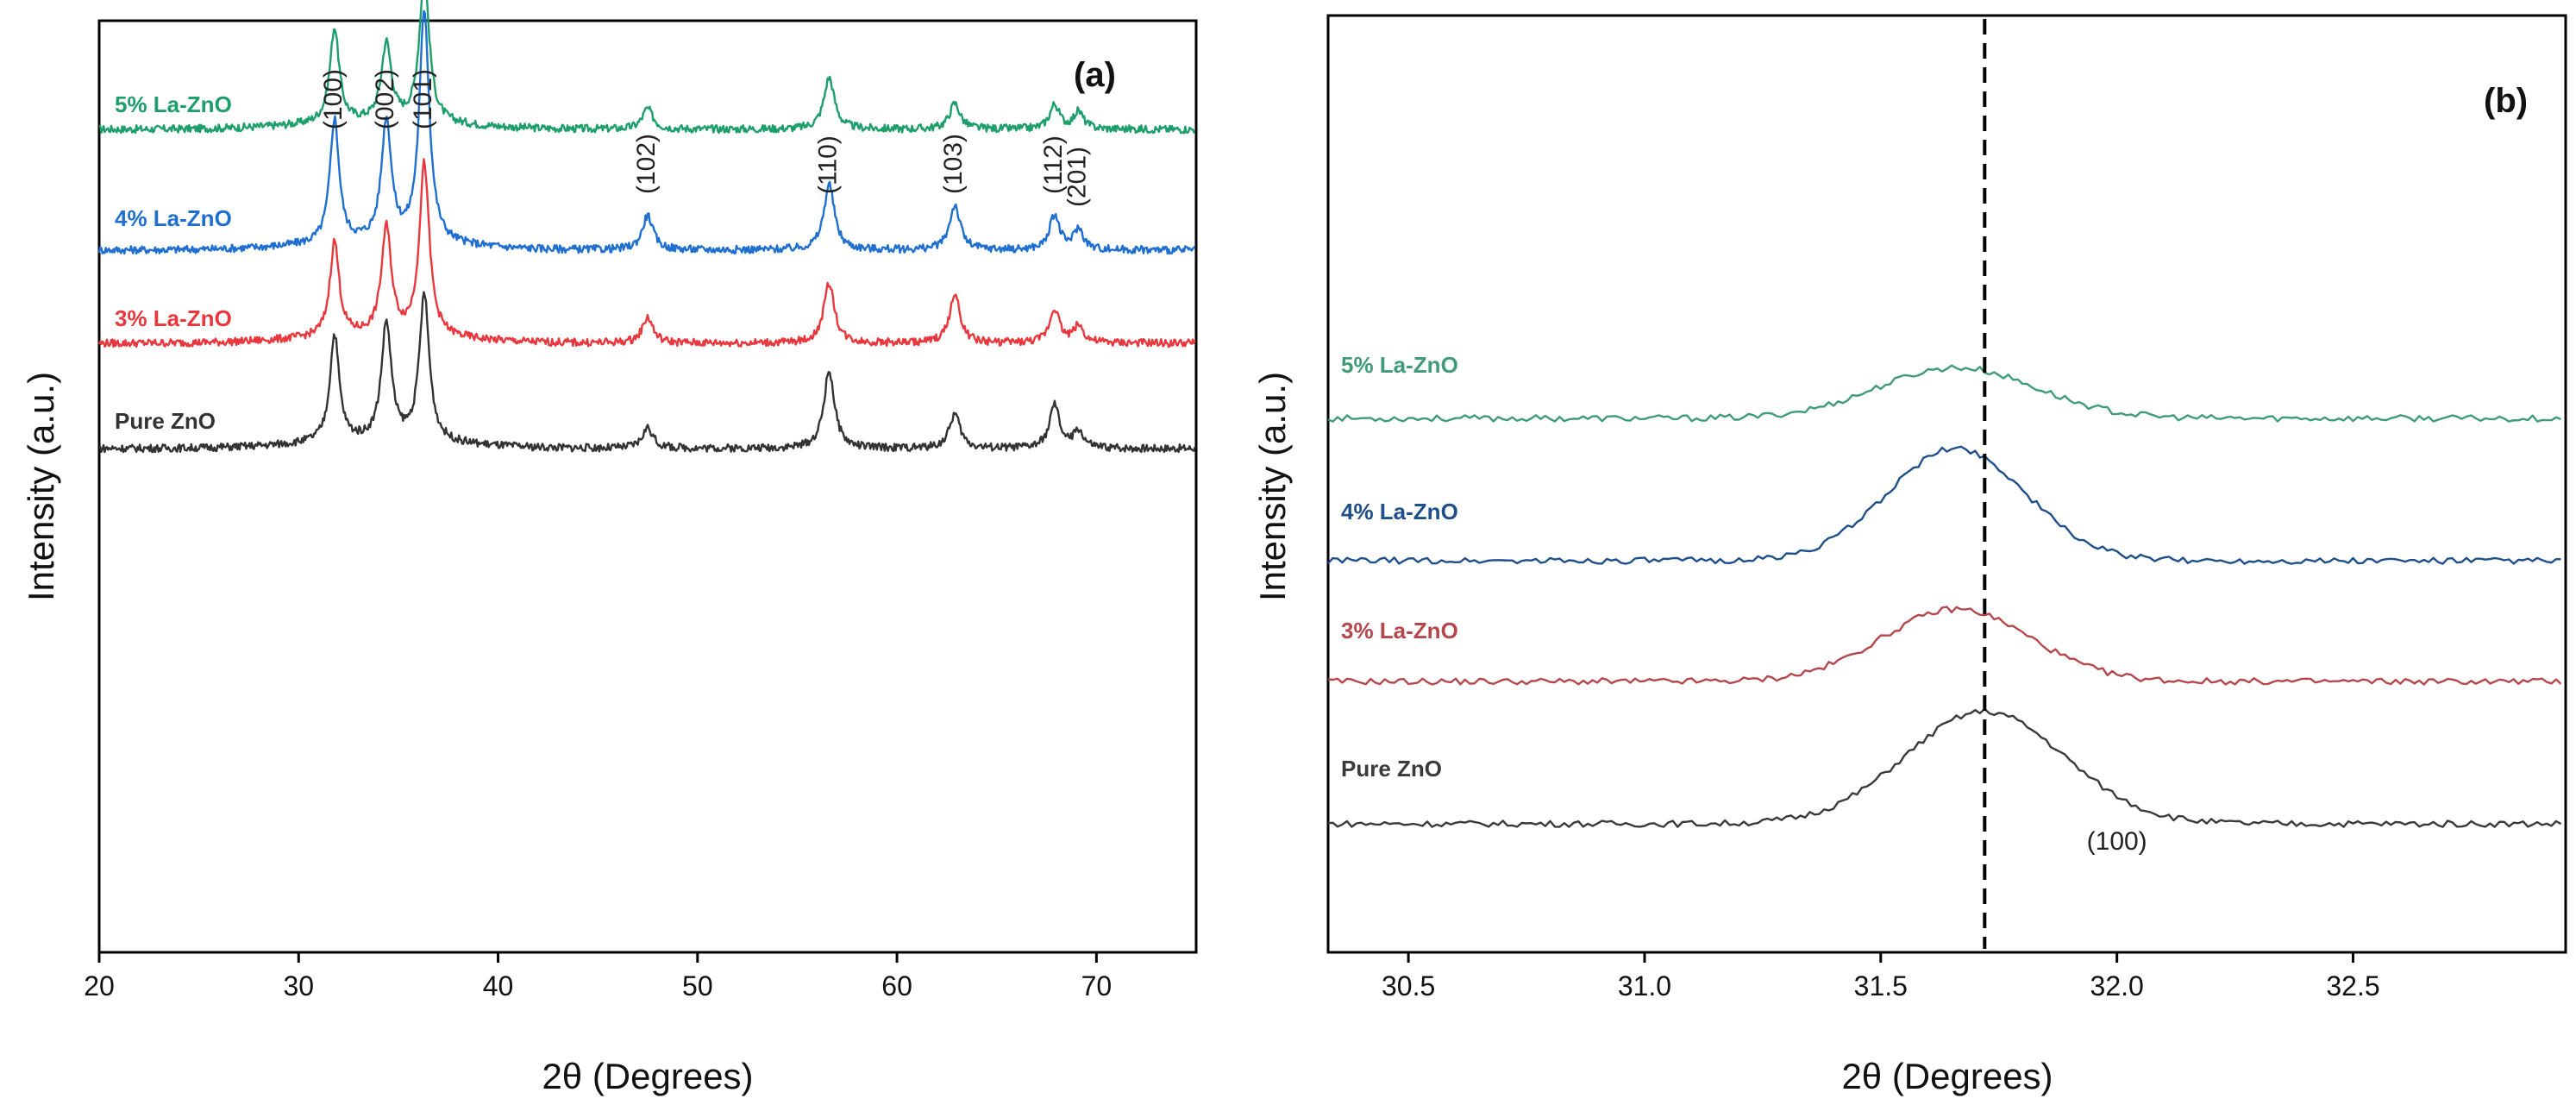  Describe the element at coordinates (646, 253) in the screenshot. I see `trace-a-3pct-la-zno` at that location.